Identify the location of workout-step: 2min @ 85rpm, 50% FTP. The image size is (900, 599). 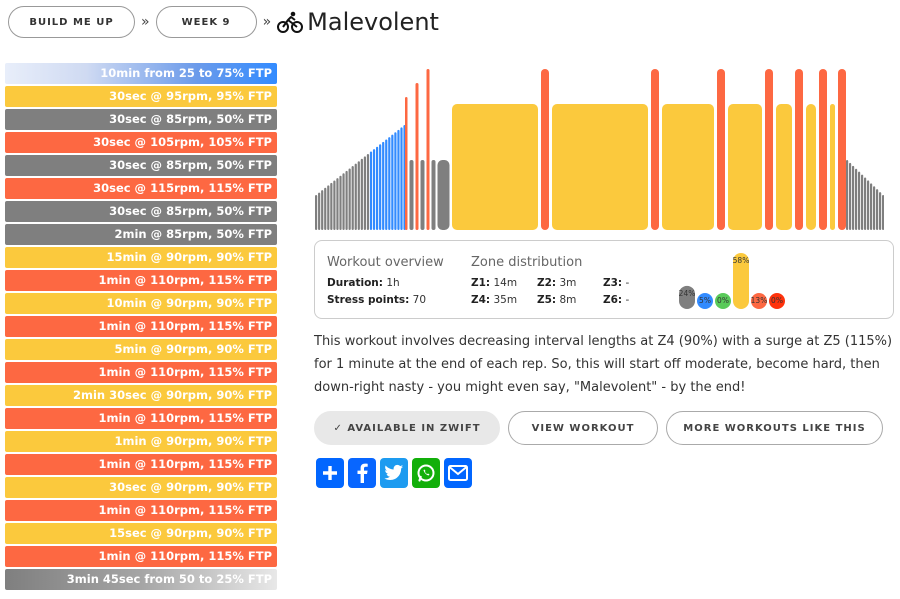
(141, 234).